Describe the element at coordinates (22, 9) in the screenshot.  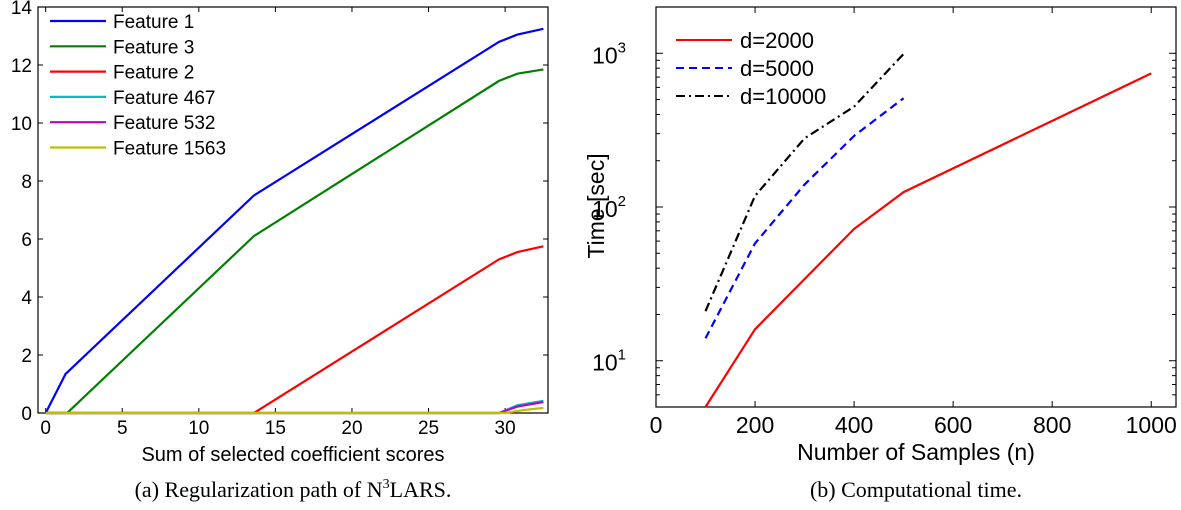
I see `panel-a-y-tick-label: 14` at that location.